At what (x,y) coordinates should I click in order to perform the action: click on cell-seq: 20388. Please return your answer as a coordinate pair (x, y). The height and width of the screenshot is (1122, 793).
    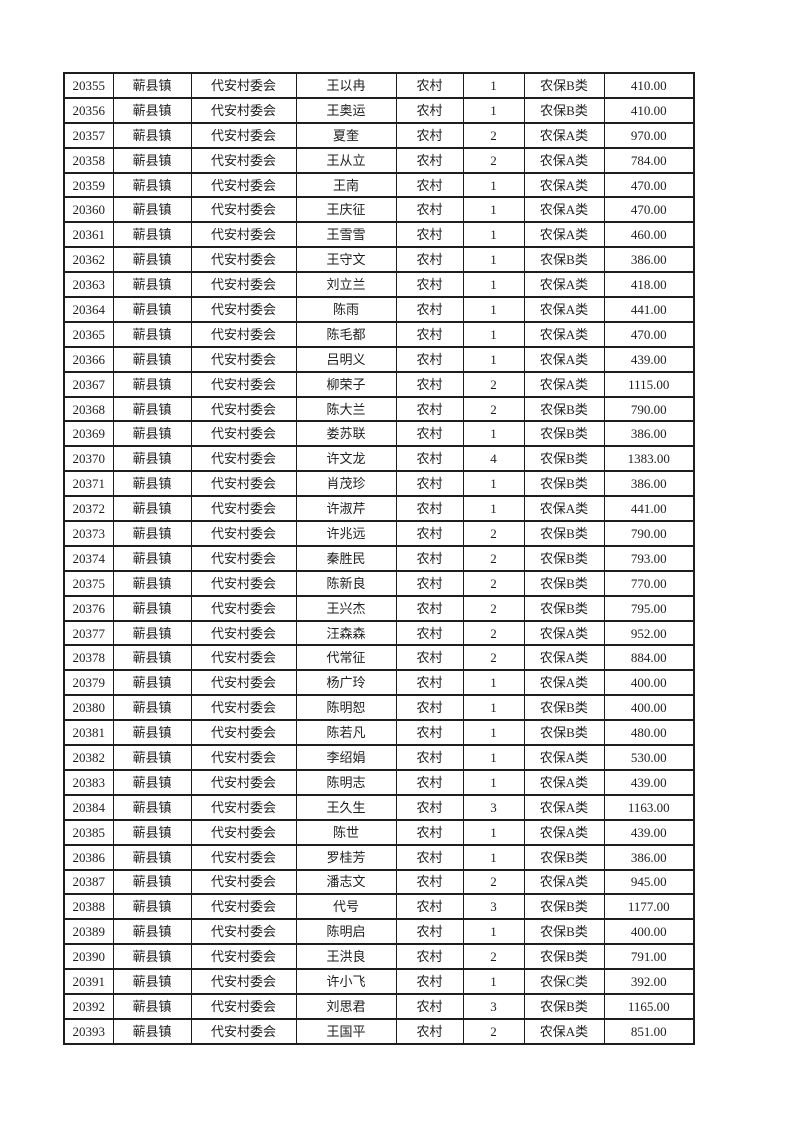
    Looking at the image, I should click on (88, 907).